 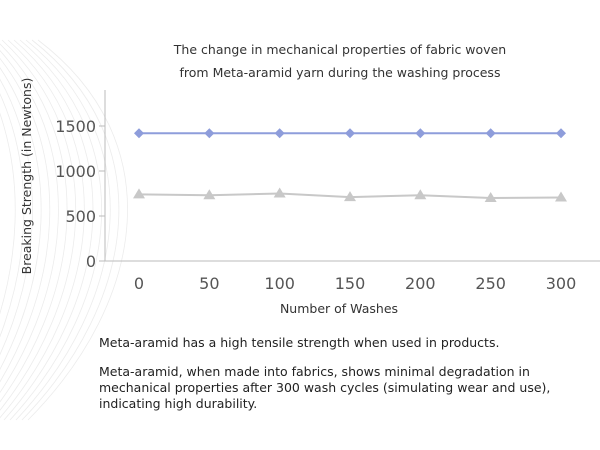 What do you see at coordinates (26, 176) in the screenshot?
I see `y-axis-title: Breaking Strength (in Newtons)` at bounding box center [26, 176].